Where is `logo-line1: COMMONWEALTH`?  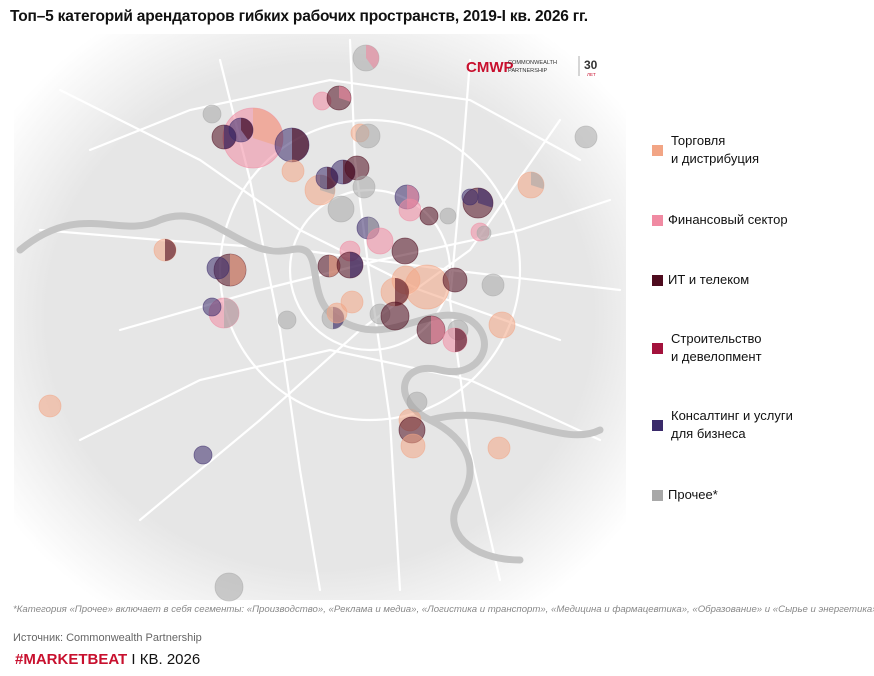
logo-line1: COMMONWEALTH is located at coordinates (532, 63).